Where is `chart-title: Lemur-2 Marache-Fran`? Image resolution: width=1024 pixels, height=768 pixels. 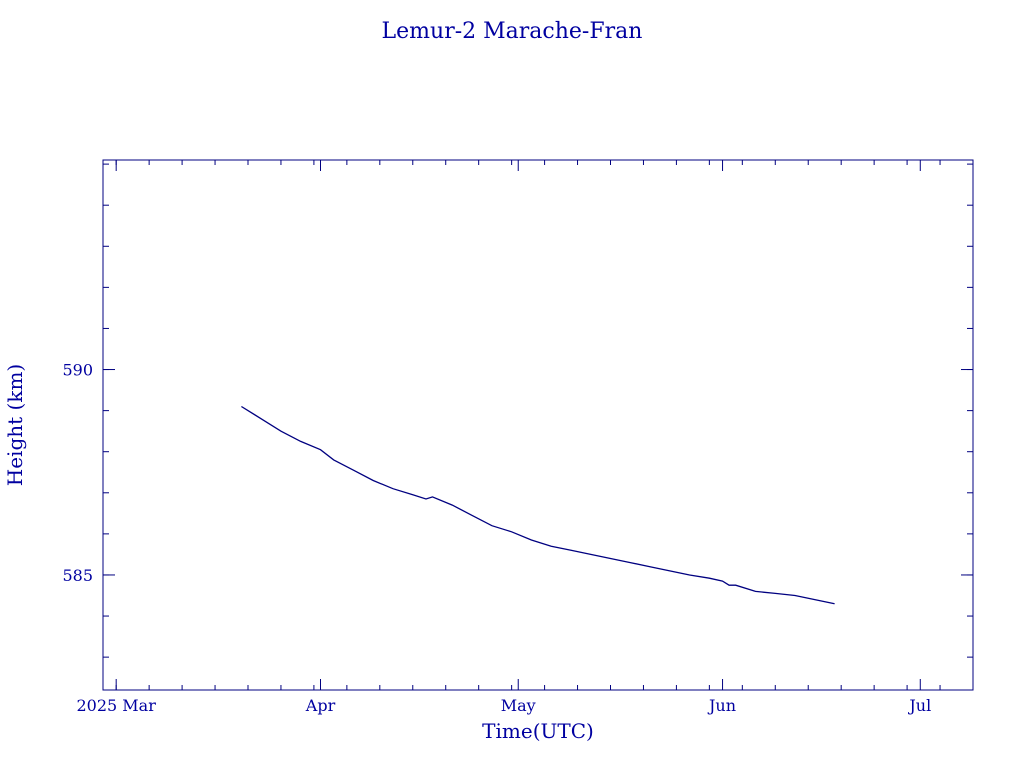 chart-title: Lemur-2 Marache-Fran is located at coordinates (512, 31).